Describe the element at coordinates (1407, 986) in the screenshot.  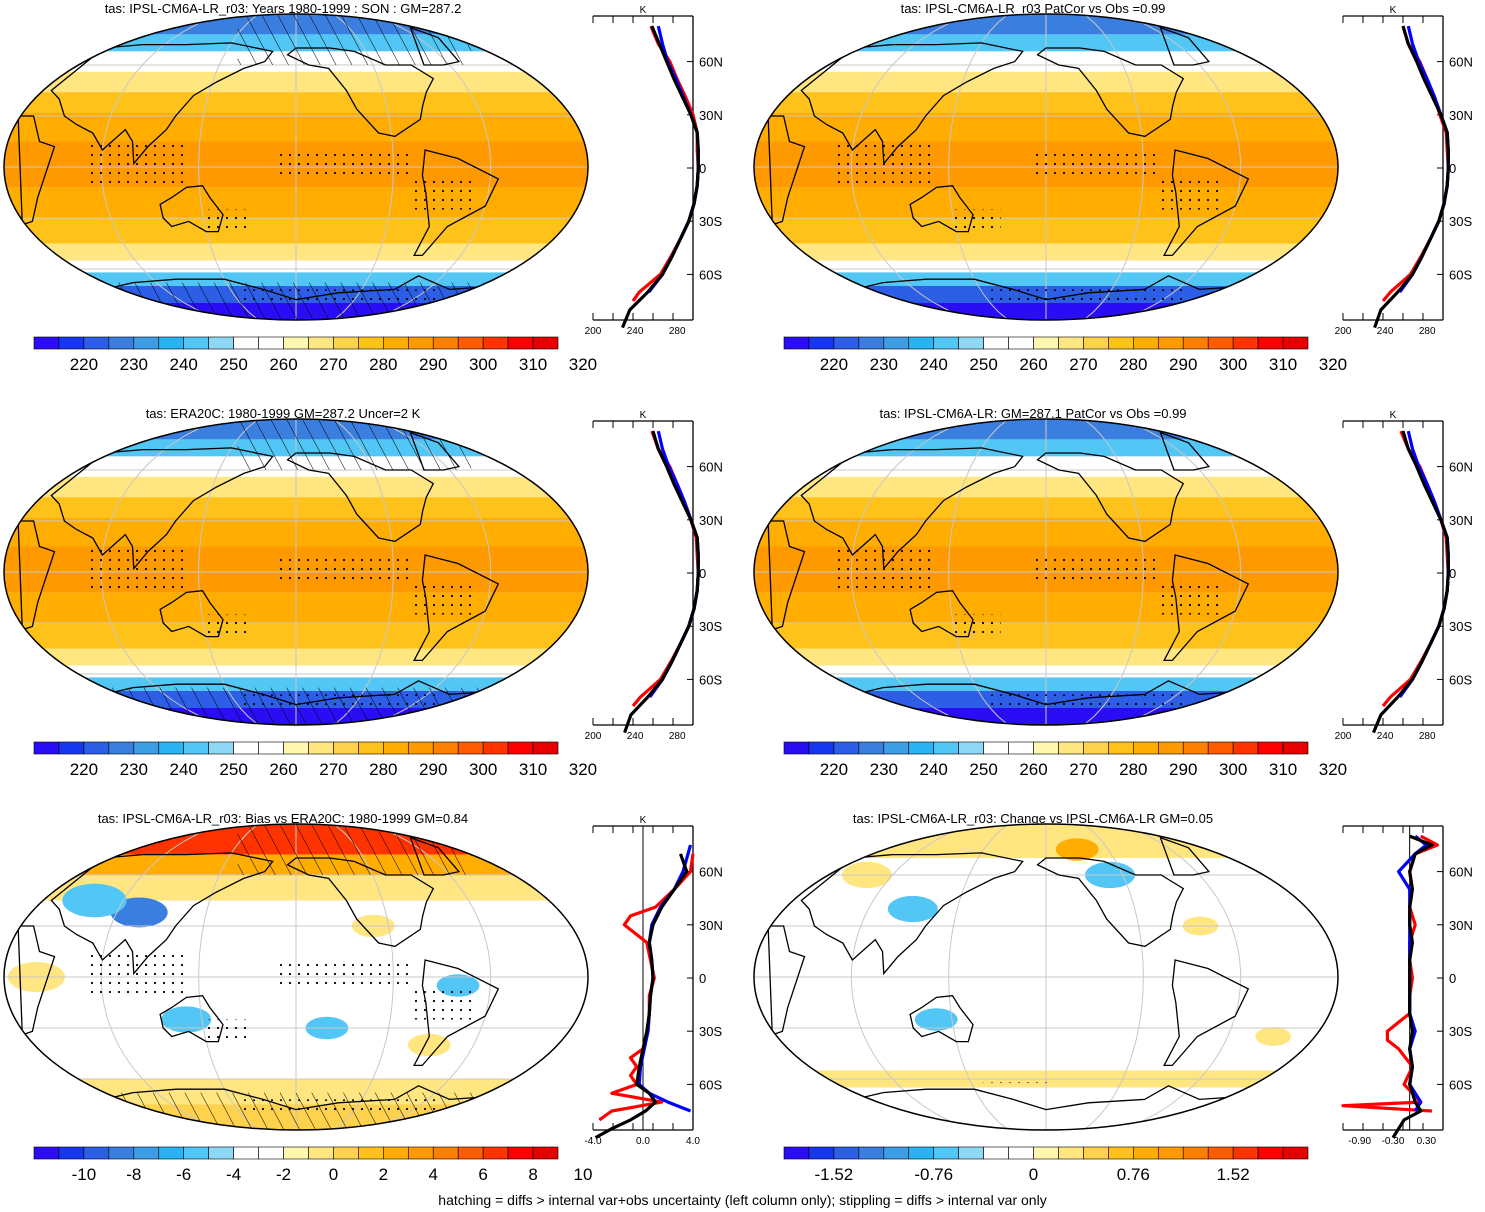
I see `zonal-profile: -0.90 -0.30 0.30 60N 30N 0 30S 60S` at that location.